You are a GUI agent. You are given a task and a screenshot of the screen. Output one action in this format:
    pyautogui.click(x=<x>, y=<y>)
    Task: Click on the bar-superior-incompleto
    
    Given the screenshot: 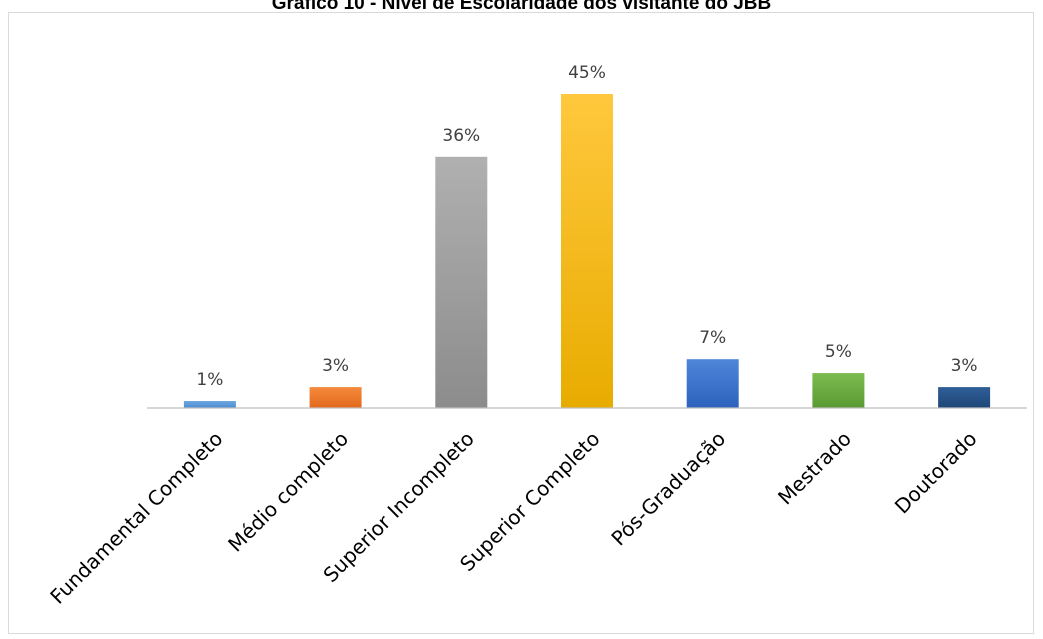 What is the action you would take?
    pyautogui.click(x=461, y=282)
    